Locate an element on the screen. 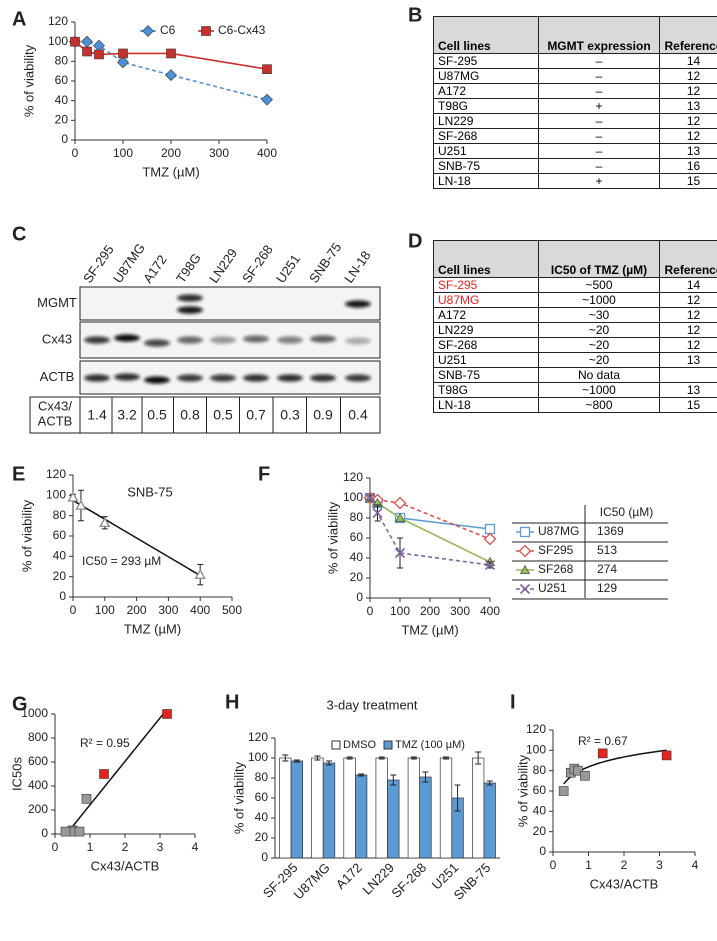  table-cell: ~800 is located at coordinates (599, 405).